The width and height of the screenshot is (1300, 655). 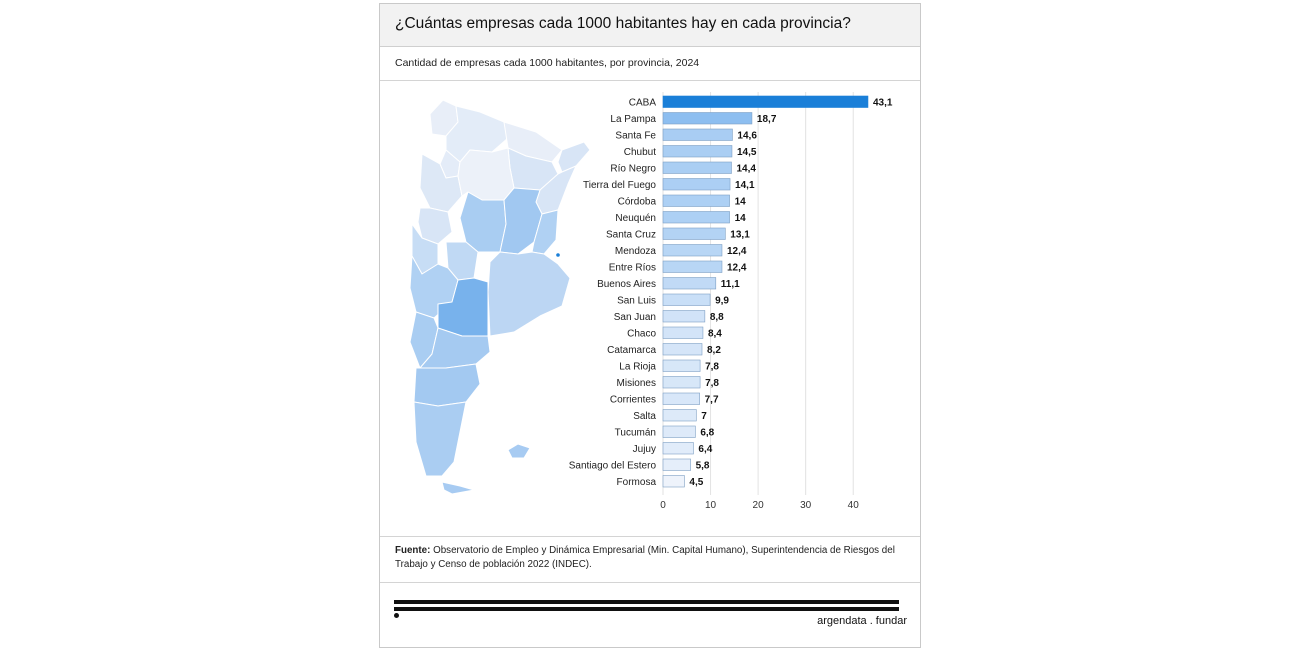 What do you see at coordinates (707, 433) in the screenshot?
I see `value-label: 6,8` at bounding box center [707, 433].